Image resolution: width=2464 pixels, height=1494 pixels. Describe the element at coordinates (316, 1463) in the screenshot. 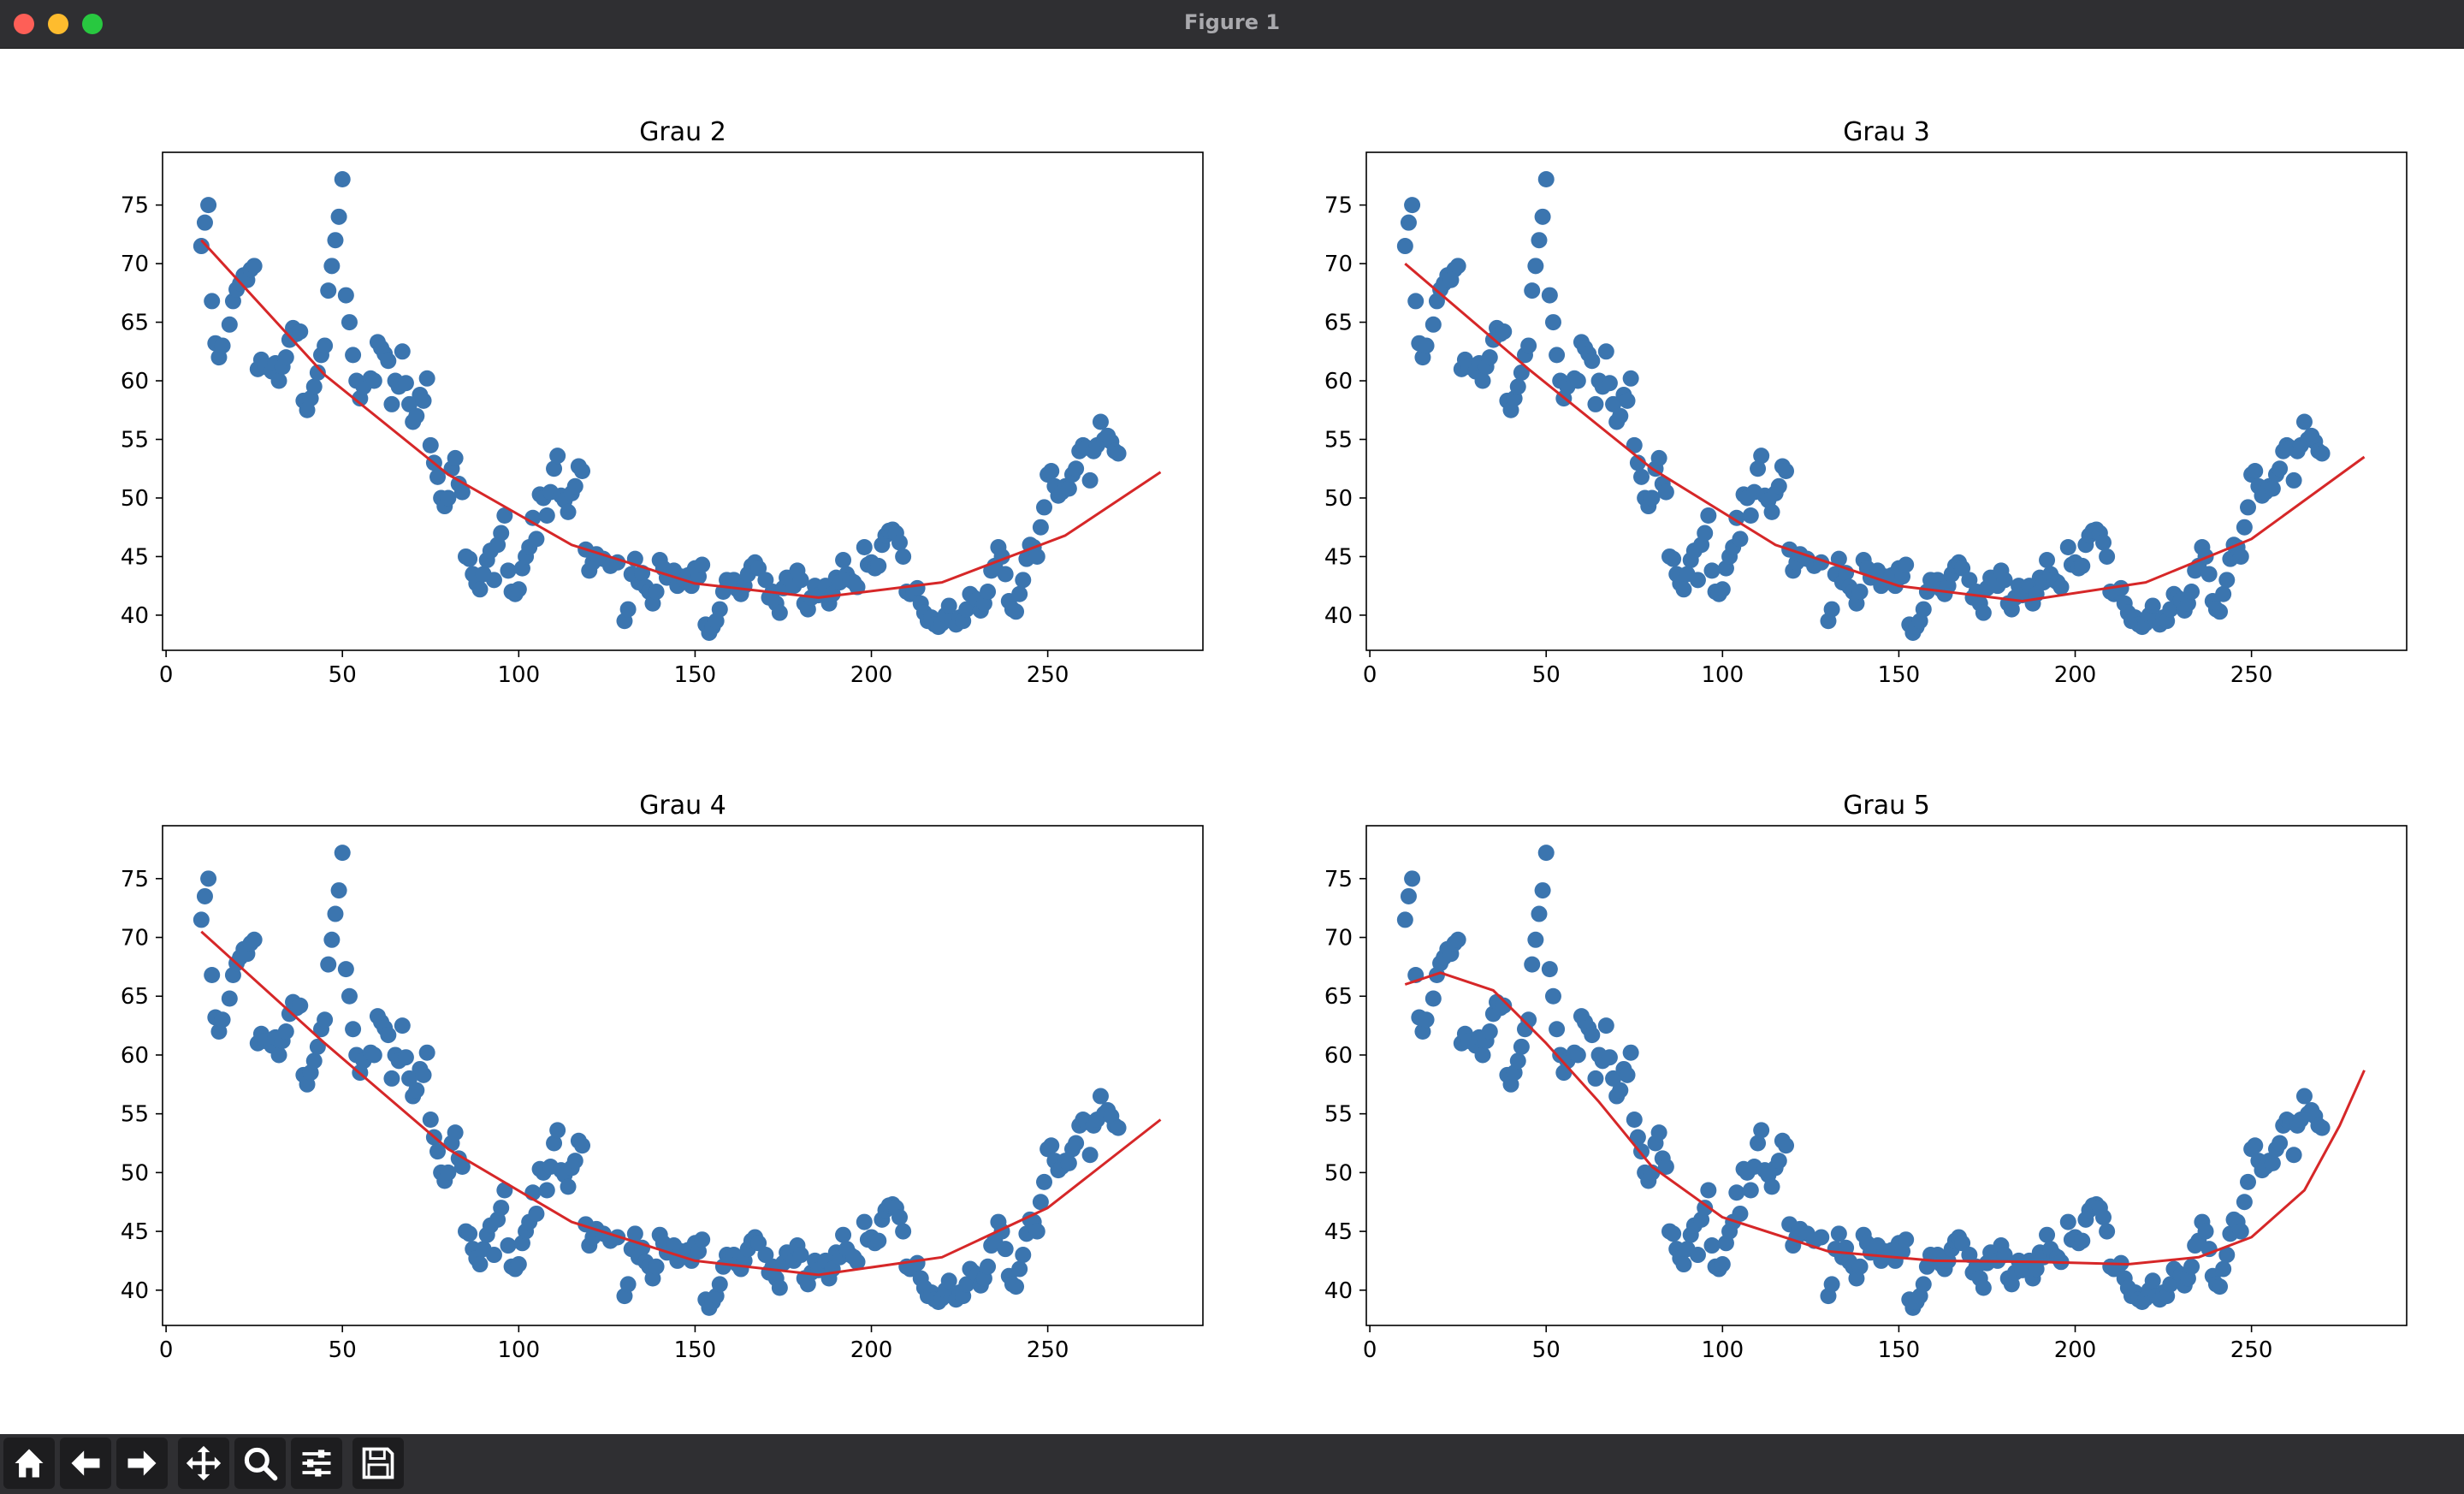

I see `configure-subplots-button` at that location.